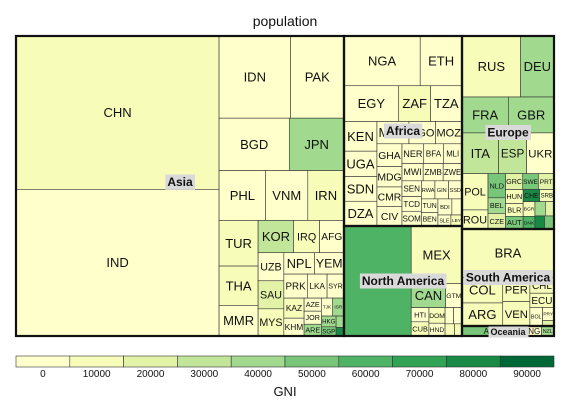 This screenshot has width=570, height=407. I want to click on country-label-khm: KHM, so click(294, 327).